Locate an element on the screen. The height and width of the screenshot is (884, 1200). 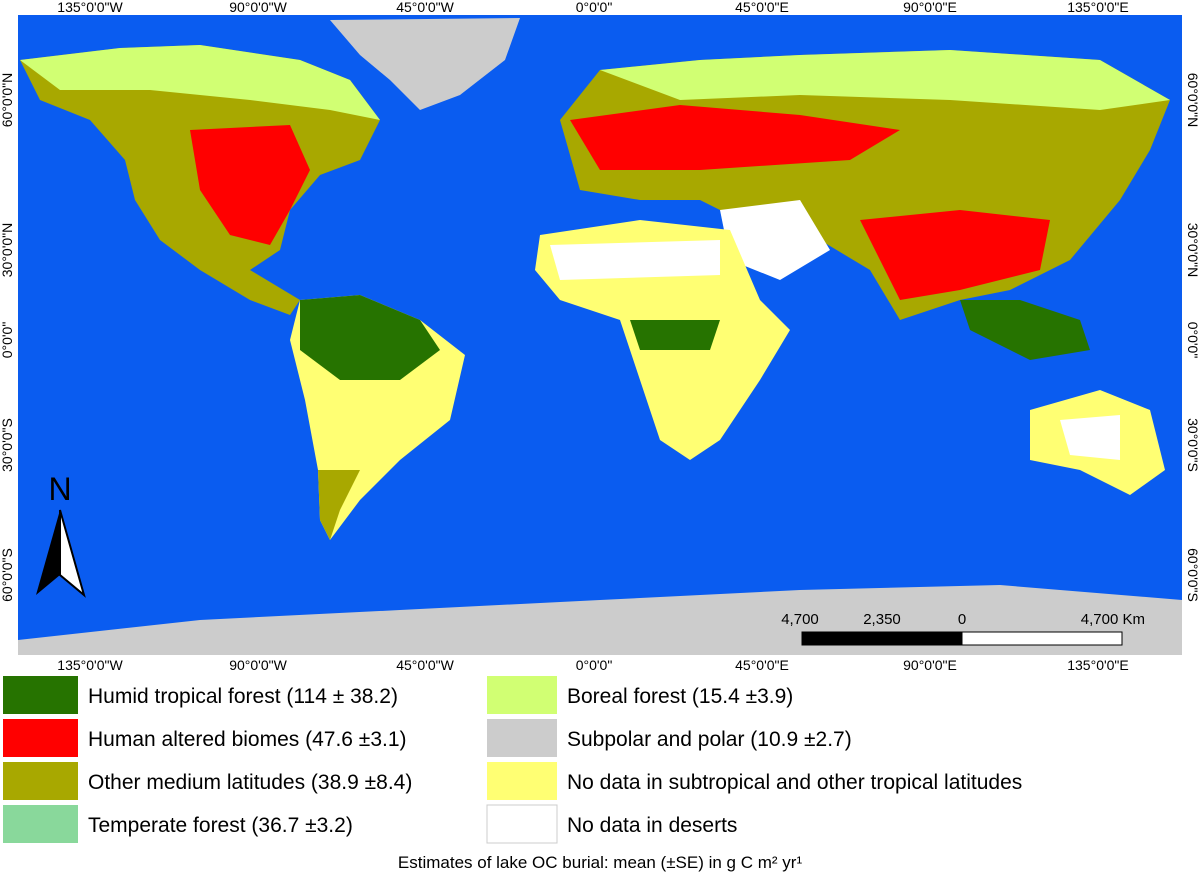
top-coordinate-label: 135°0'0"E is located at coordinates (1098, 7).